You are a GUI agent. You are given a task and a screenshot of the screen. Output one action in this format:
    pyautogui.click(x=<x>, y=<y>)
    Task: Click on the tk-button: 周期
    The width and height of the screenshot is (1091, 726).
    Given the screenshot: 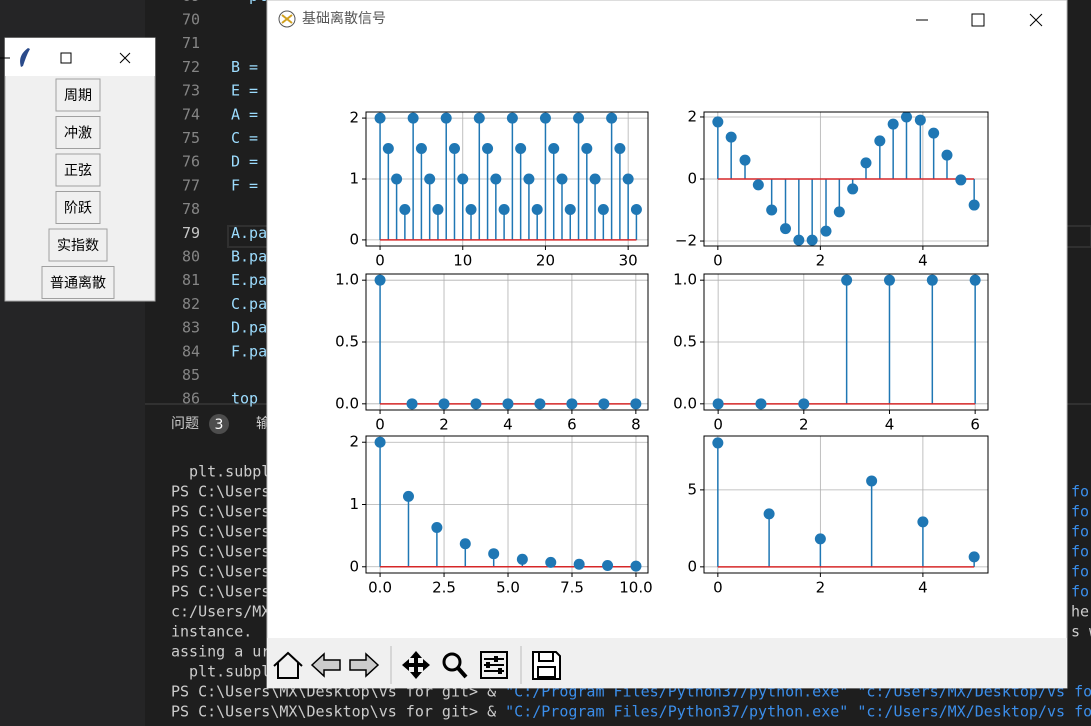 What is the action you would take?
    pyautogui.click(x=78, y=95)
    